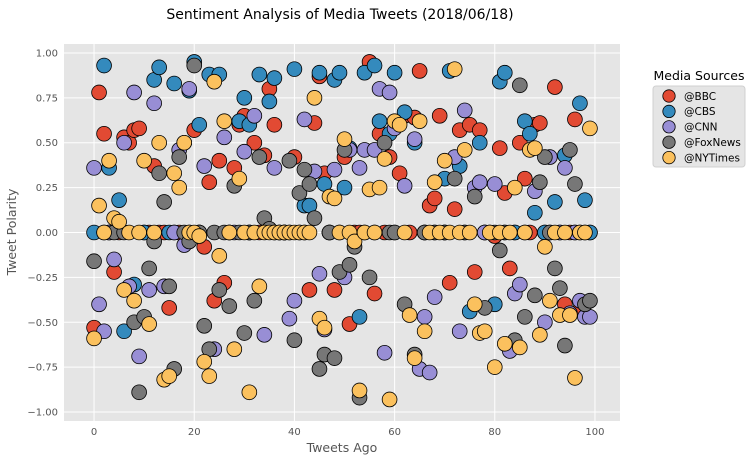 The image size is (751, 466). I want to click on legend-item: @CBS, so click(689, 111).